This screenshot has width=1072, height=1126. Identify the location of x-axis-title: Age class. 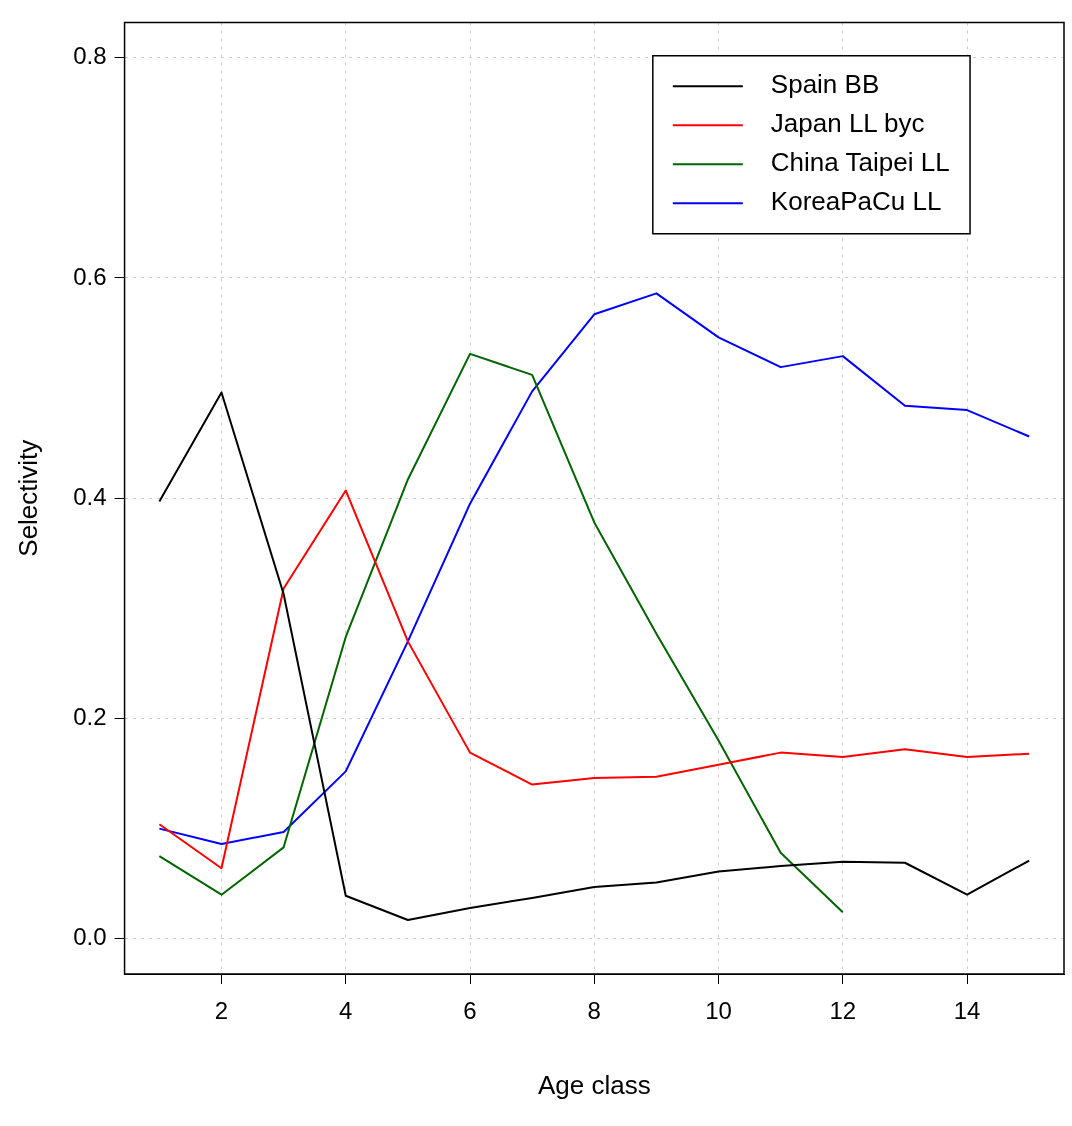
(594, 1084).